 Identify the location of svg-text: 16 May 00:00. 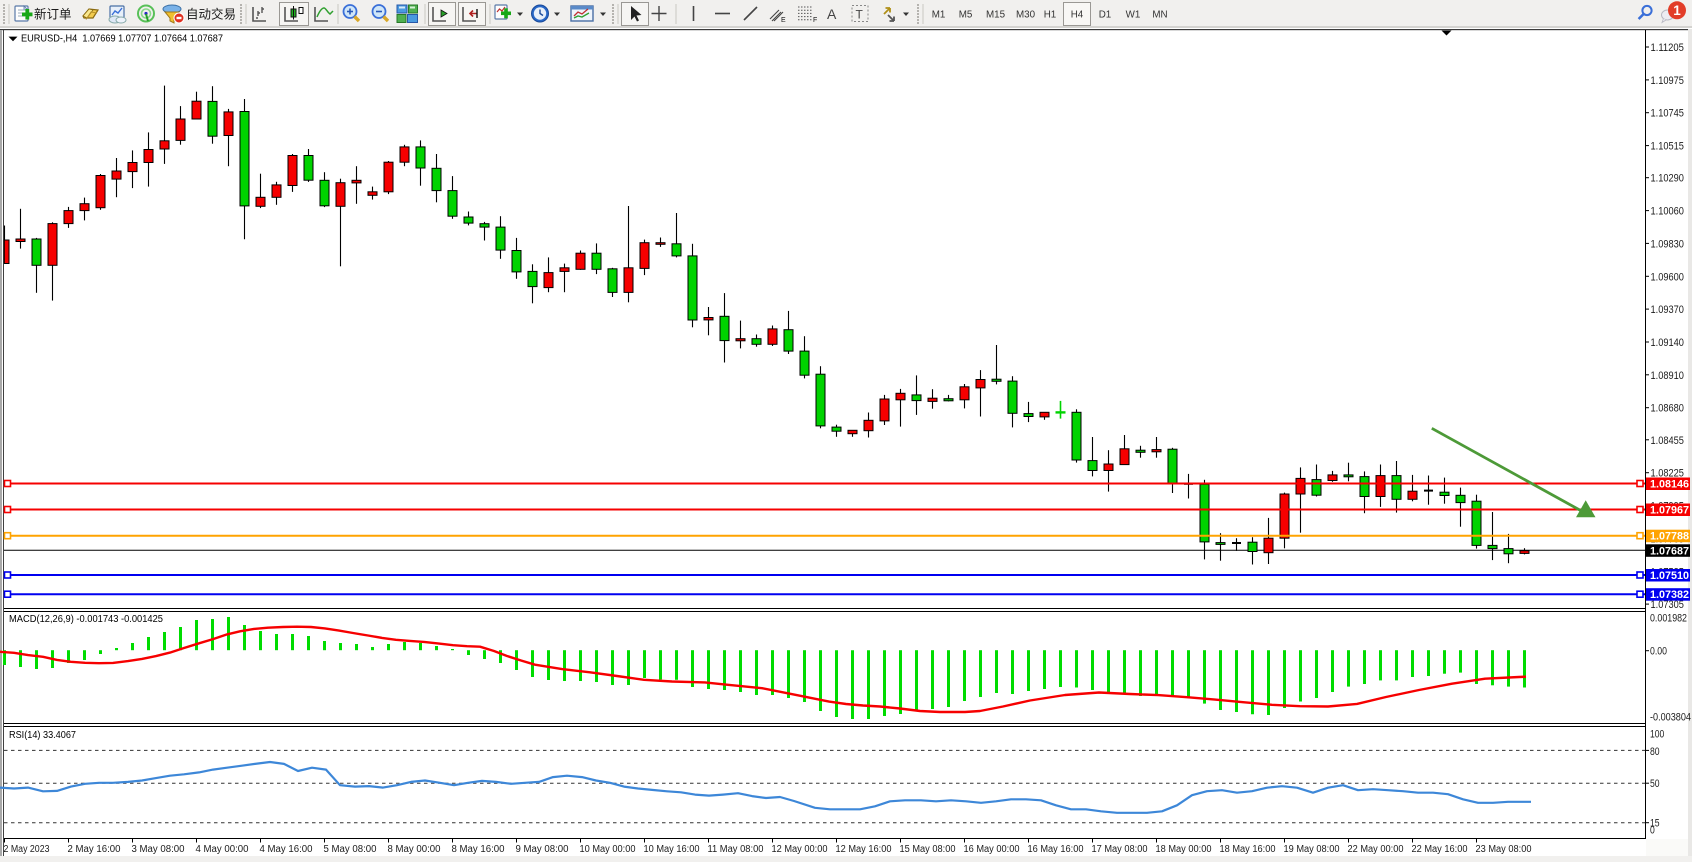
(992, 849).